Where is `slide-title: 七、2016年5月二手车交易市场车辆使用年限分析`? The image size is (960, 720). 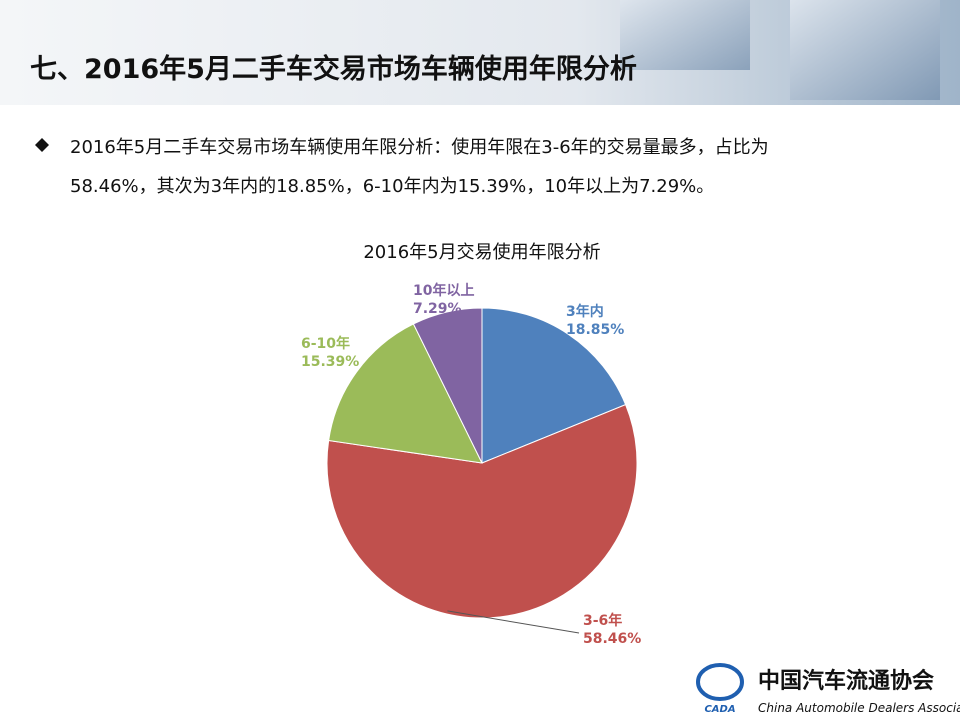 slide-title: 七、2016年5月二手车交易市场车辆使用年限分析 is located at coordinates (333, 69).